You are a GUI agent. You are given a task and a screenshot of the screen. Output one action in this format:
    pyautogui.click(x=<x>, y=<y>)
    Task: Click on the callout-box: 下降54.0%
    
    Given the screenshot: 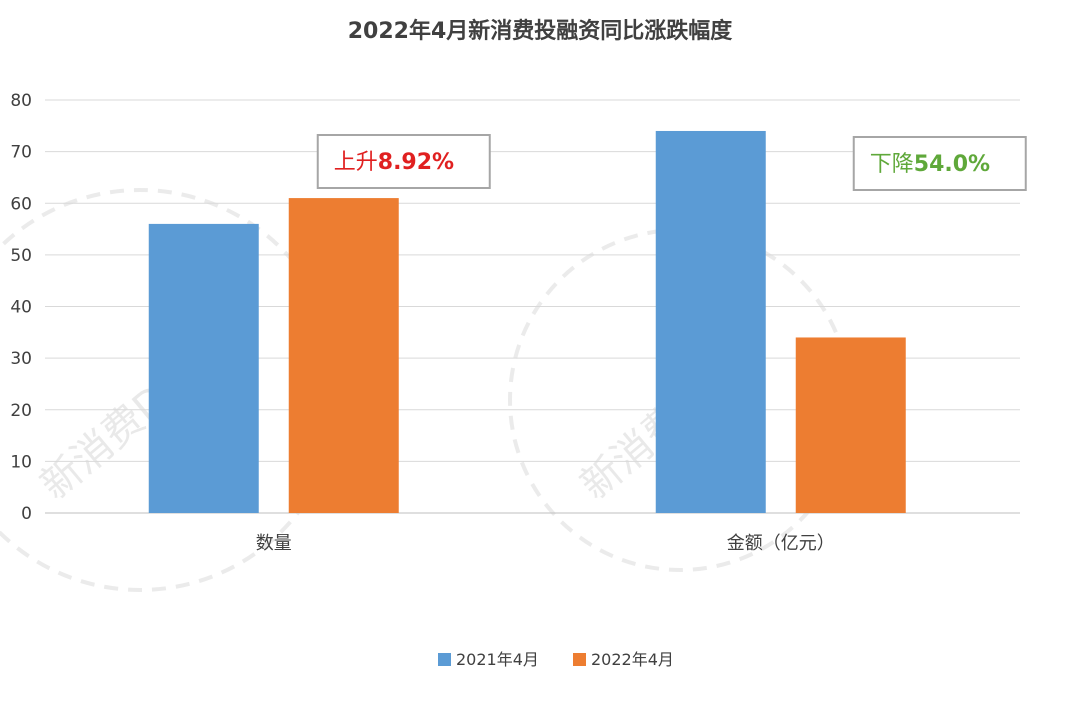 What is the action you would take?
    pyautogui.click(x=939, y=163)
    